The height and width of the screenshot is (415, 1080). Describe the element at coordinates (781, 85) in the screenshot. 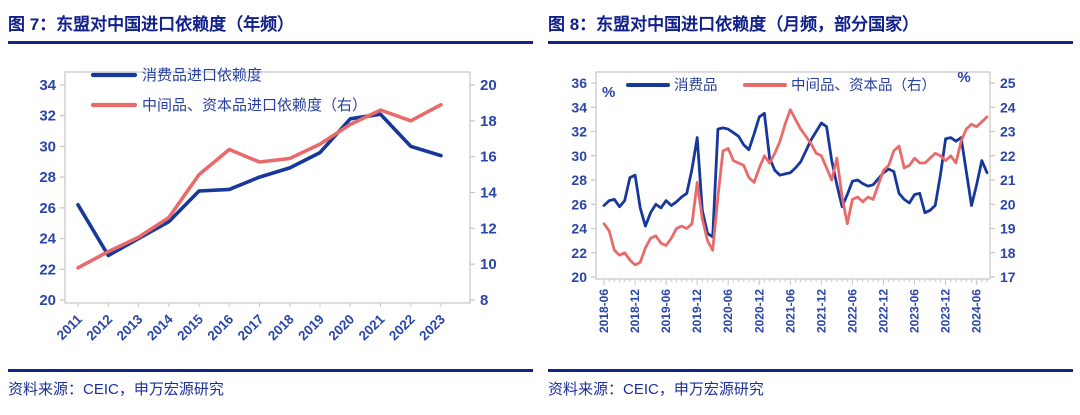

I see `legend: 消费品 中间品、资本品（右）` at that location.